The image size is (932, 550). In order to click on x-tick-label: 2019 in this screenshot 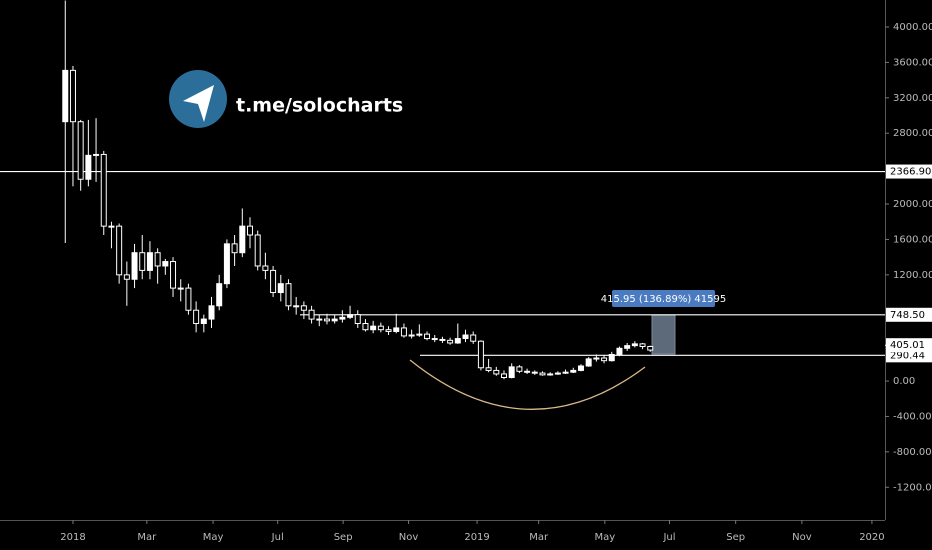, I will do `click(476, 537)`.